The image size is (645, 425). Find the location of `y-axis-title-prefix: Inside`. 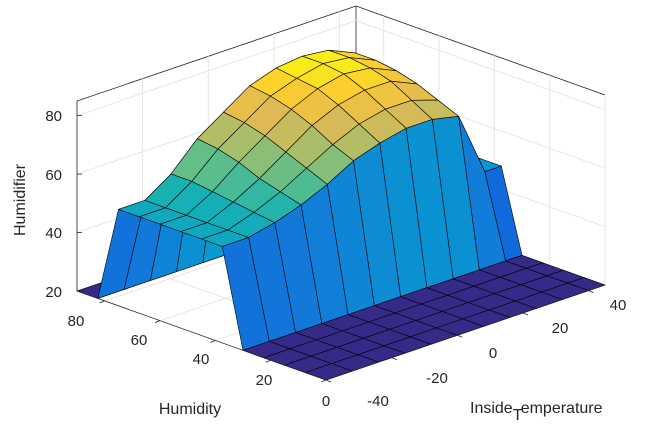

y-axis-title-prefix: Inside is located at coordinates (491, 408).